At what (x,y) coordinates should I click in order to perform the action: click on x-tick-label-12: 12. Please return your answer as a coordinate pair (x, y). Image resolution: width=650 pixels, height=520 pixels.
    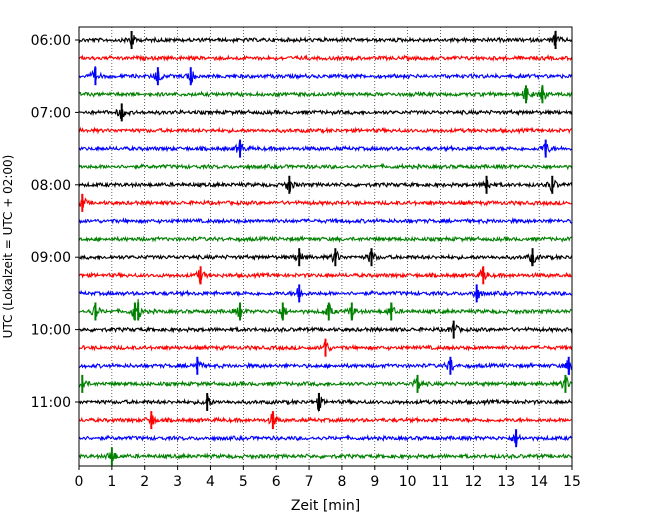
    Looking at the image, I should click on (473, 482).